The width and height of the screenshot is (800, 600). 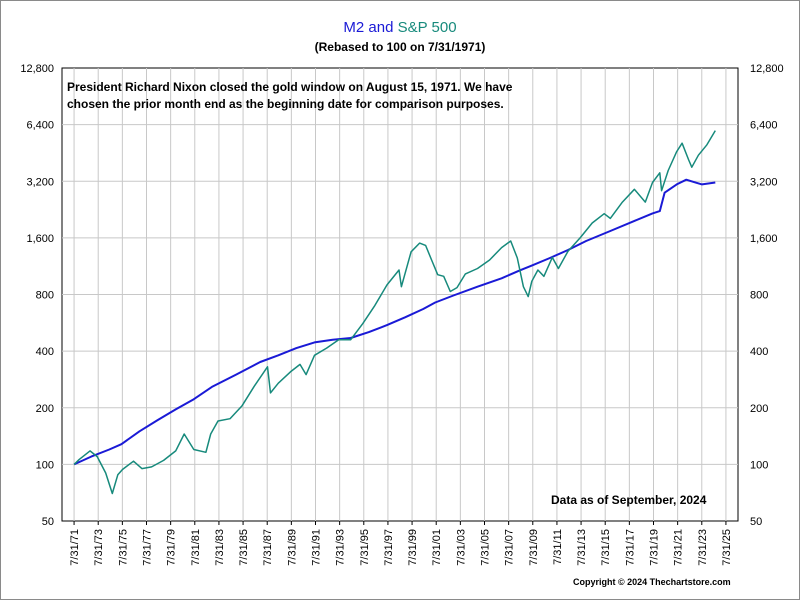 What do you see at coordinates (764, 239) in the screenshot?
I see `y-tick-label-right: 1,600` at bounding box center [764, 239].